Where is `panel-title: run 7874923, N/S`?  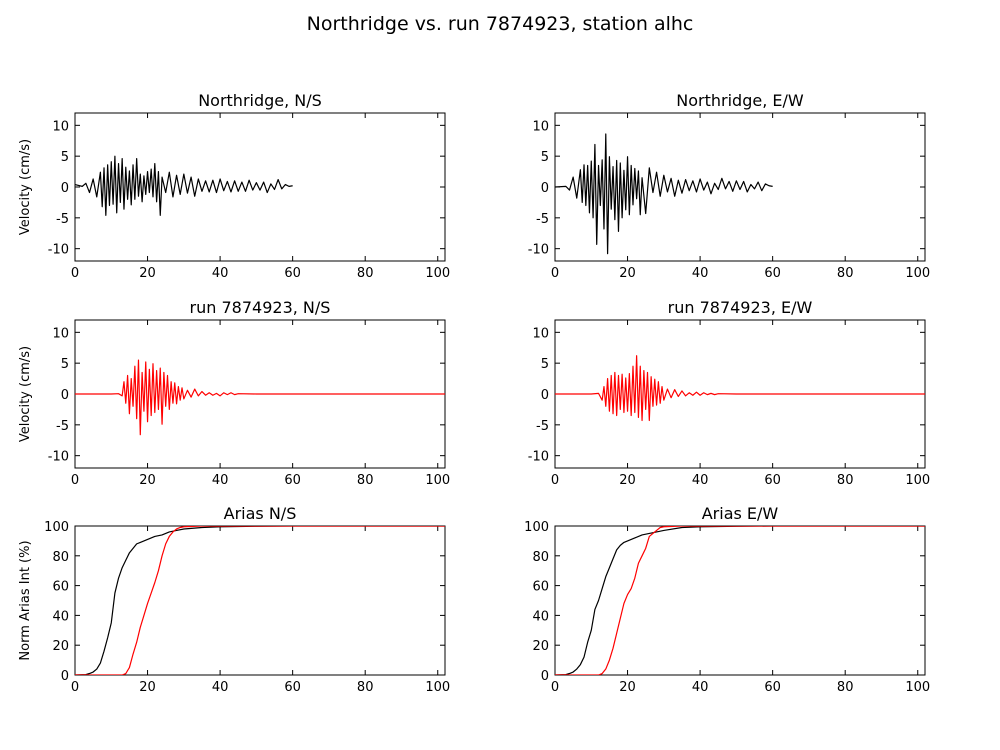 panel-title: run 7874923, N/S is located at coordinates (260, 307).